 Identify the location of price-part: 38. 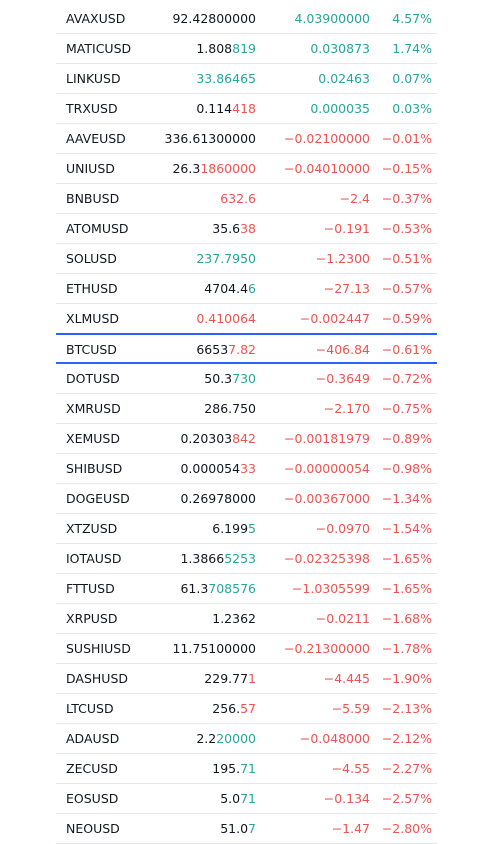
(248, 228).